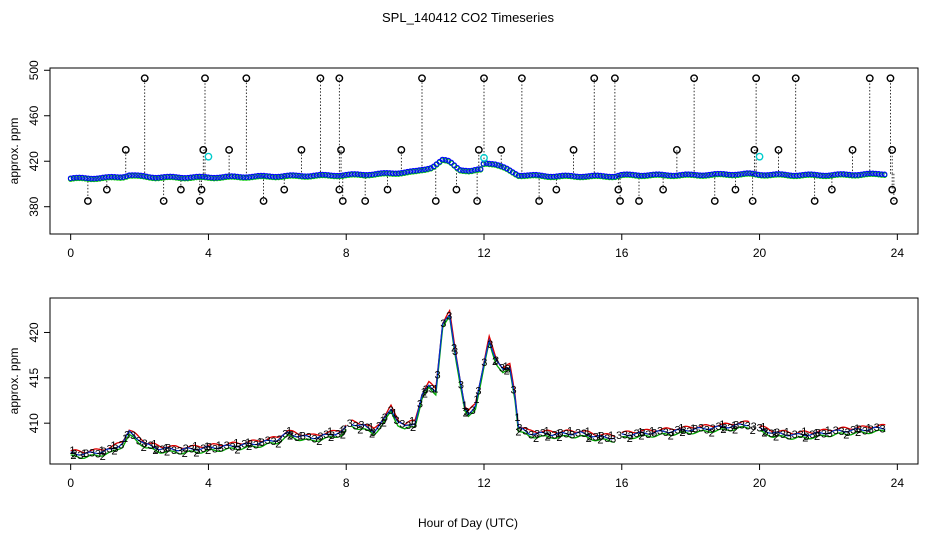  Describe the element at coordinates (70, 253) in the screenshot. I see `x-tick-label: 0` at that location.